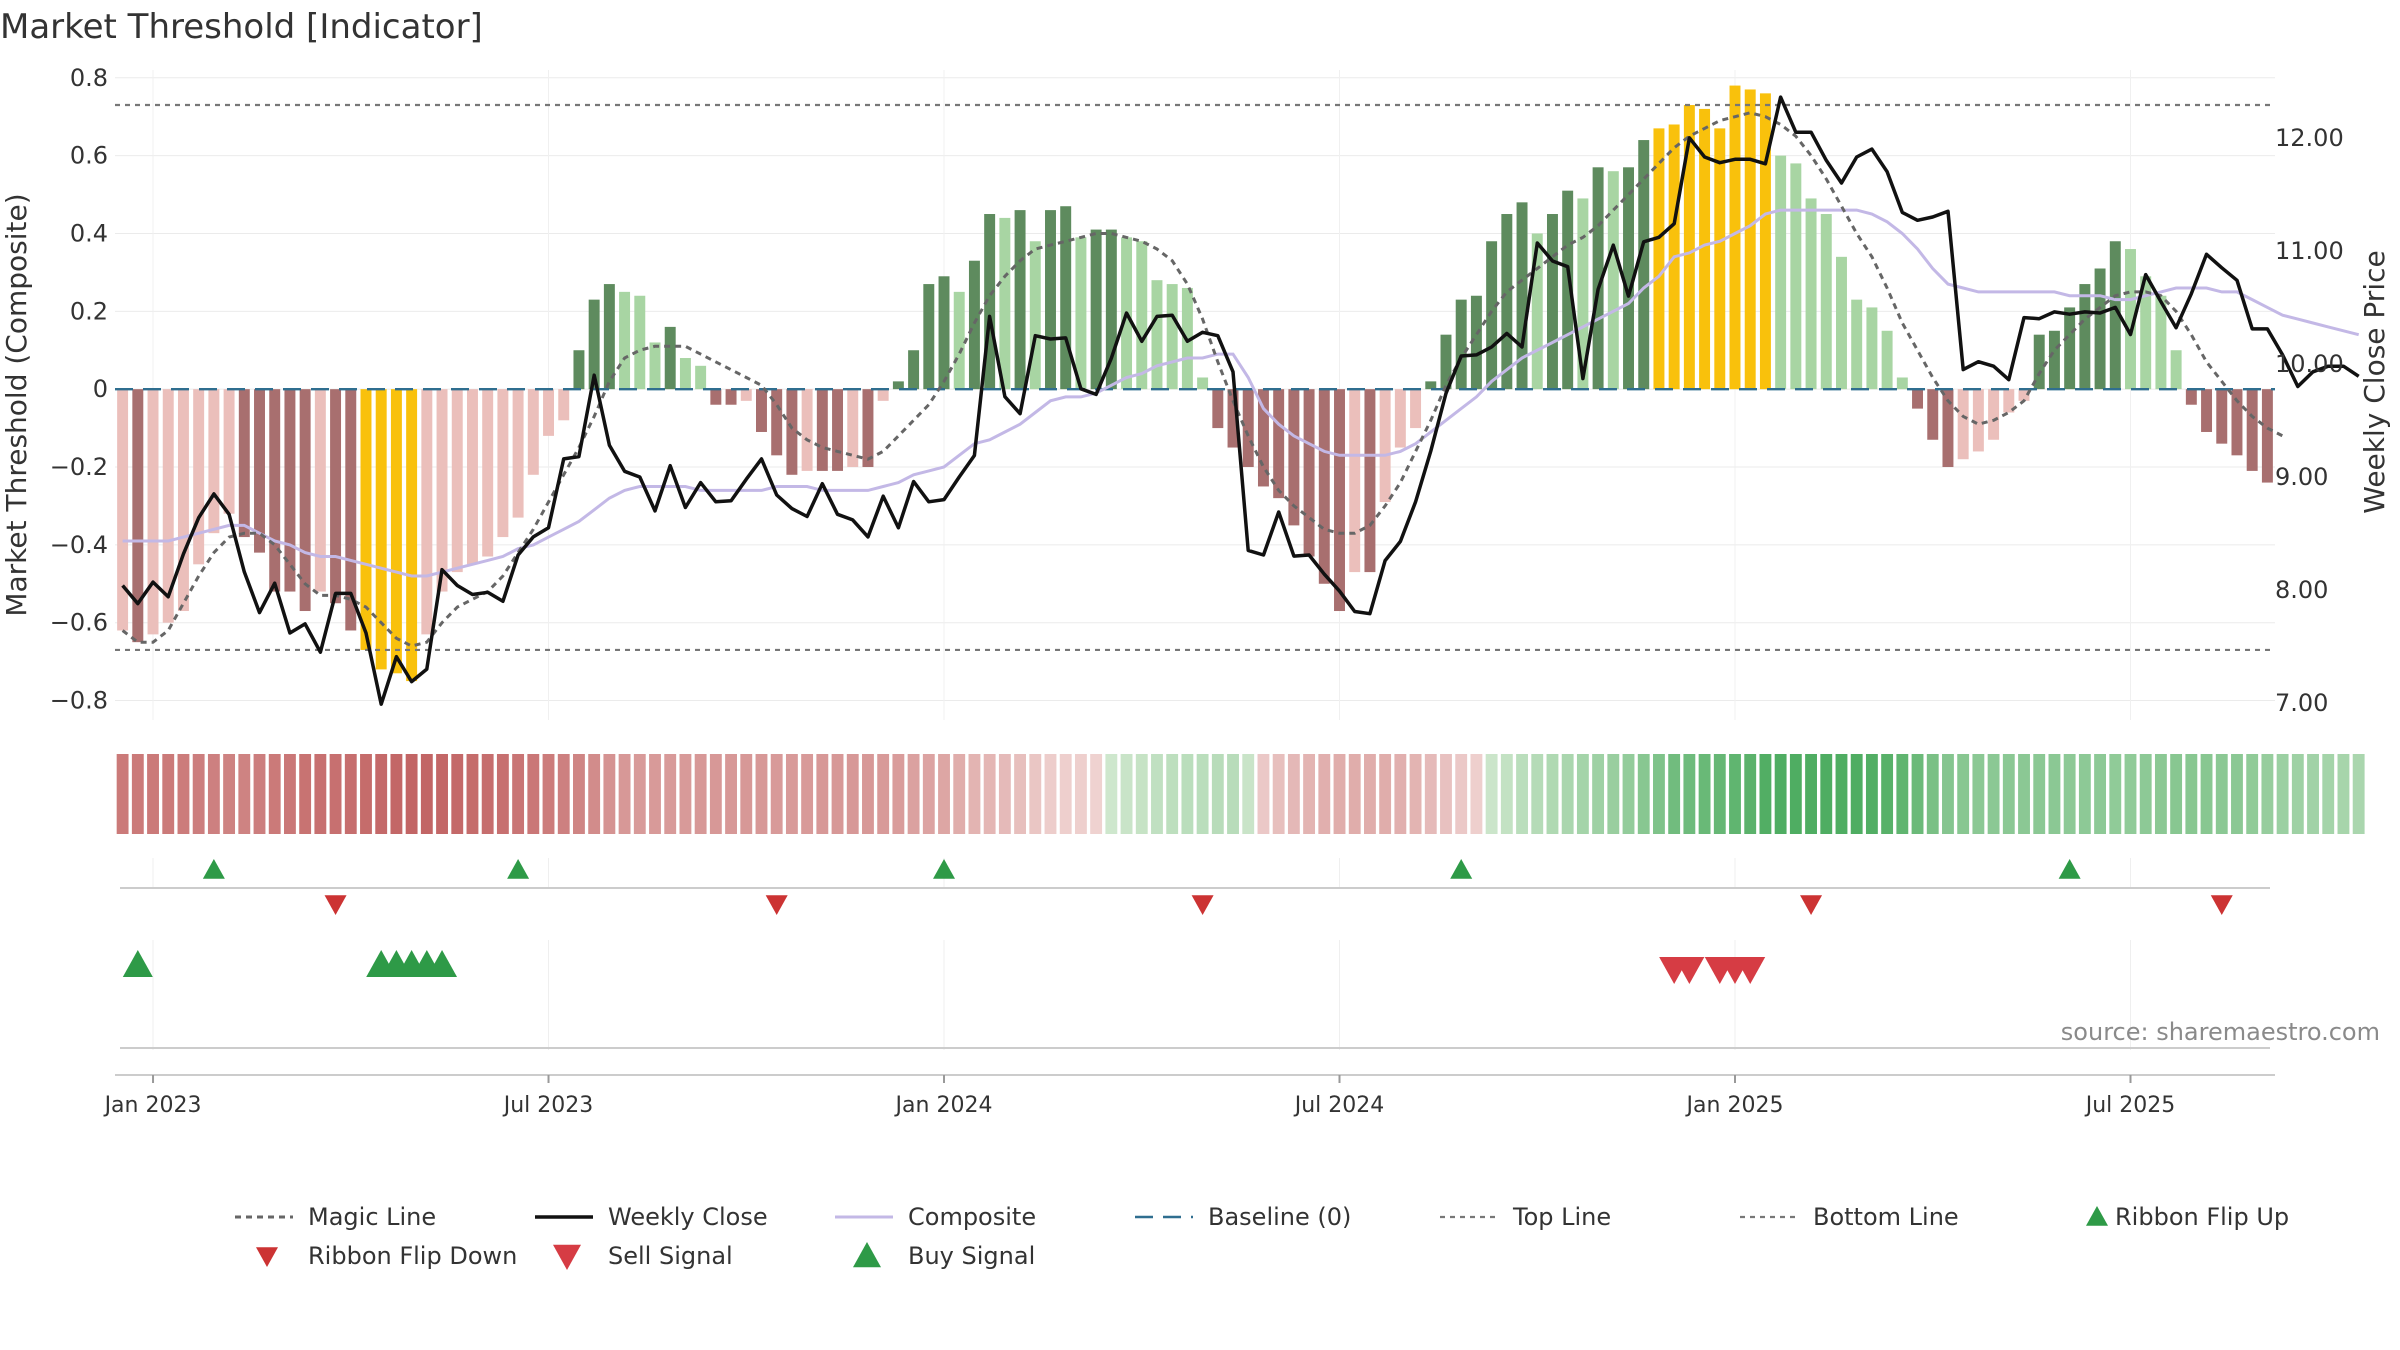  What do you see at coordinates (651, 1217) in the screenshot?
I see `legend-item-close: Weekly Close` at bounding box center [651, 1217].